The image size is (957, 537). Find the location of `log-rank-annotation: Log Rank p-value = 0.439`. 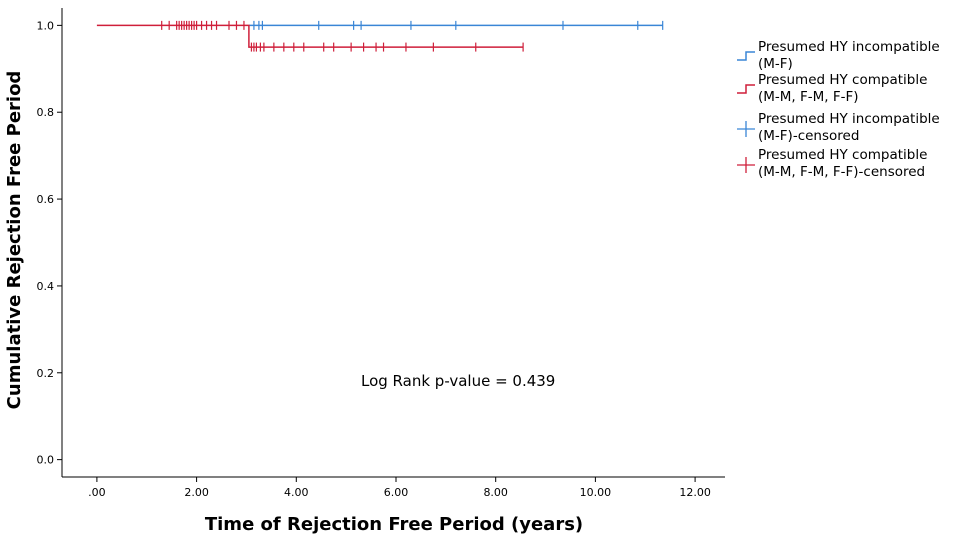

log-rank-annotation: Log Rank p-value = 0.439 is located at coordinates (458, 381).